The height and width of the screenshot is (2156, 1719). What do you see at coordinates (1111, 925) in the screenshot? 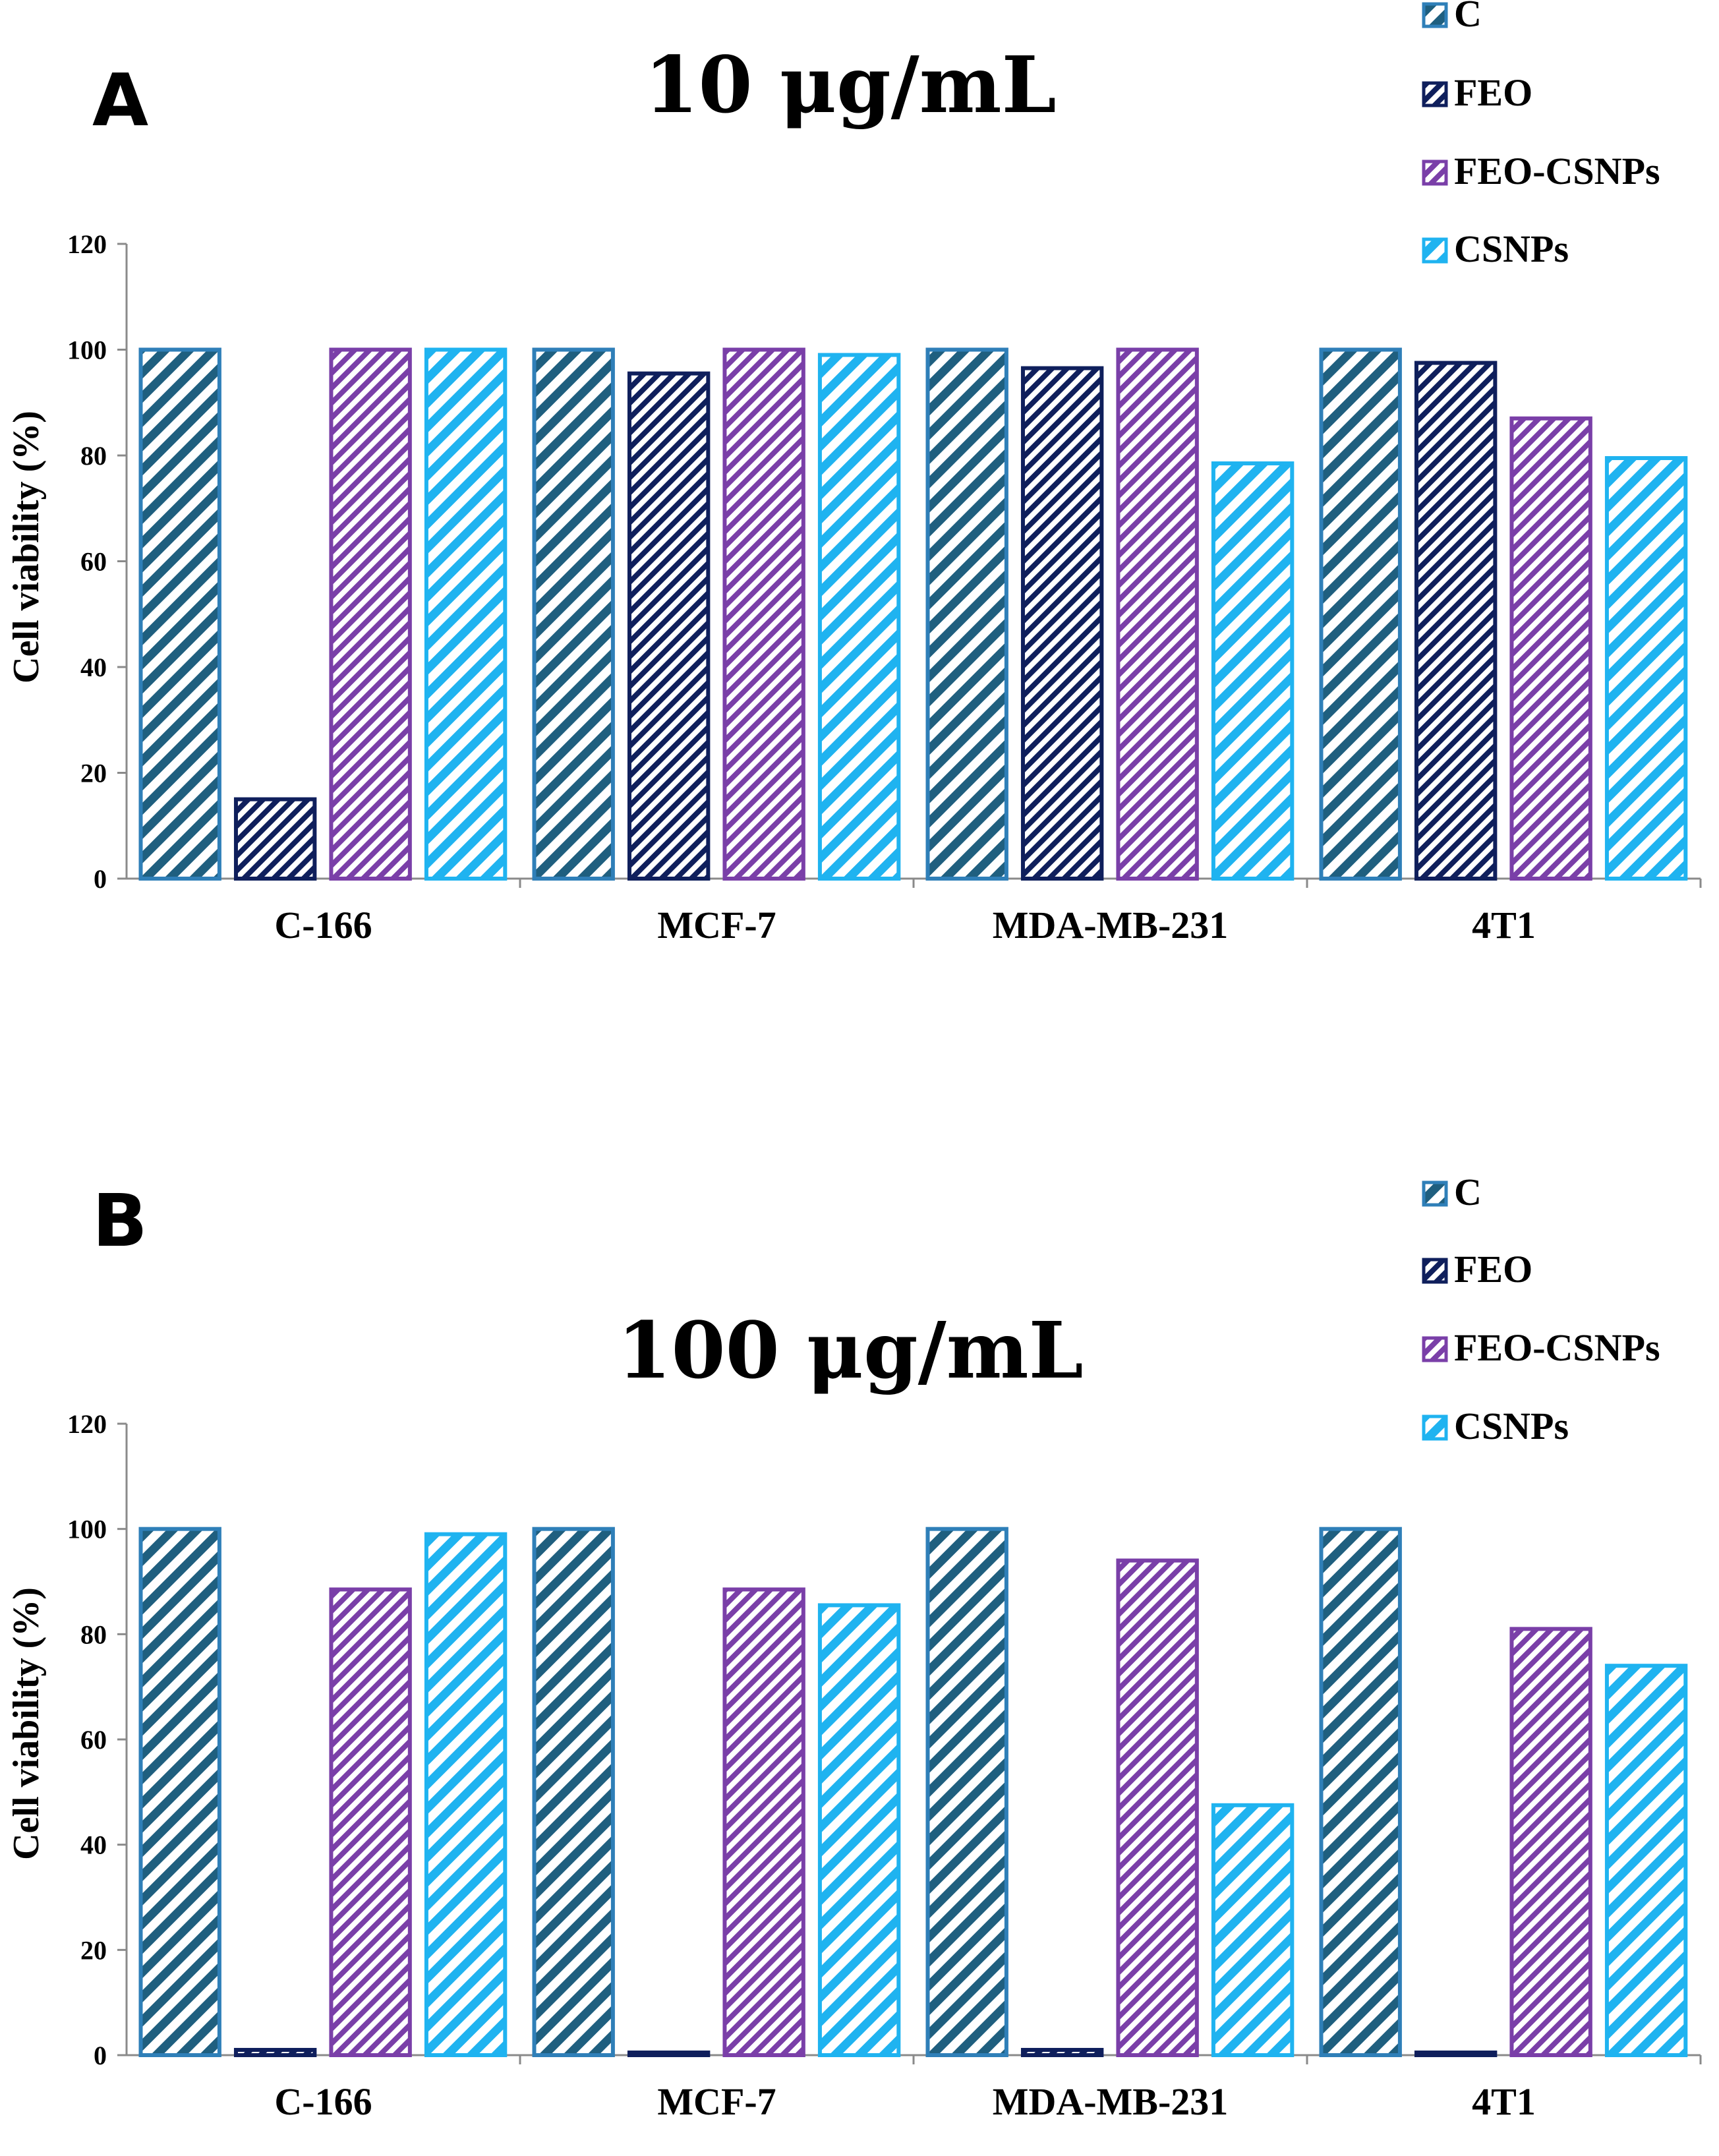
I see `panel-a-x-tick-label: MDA-MB-231` at bounding box center [1111, 925].